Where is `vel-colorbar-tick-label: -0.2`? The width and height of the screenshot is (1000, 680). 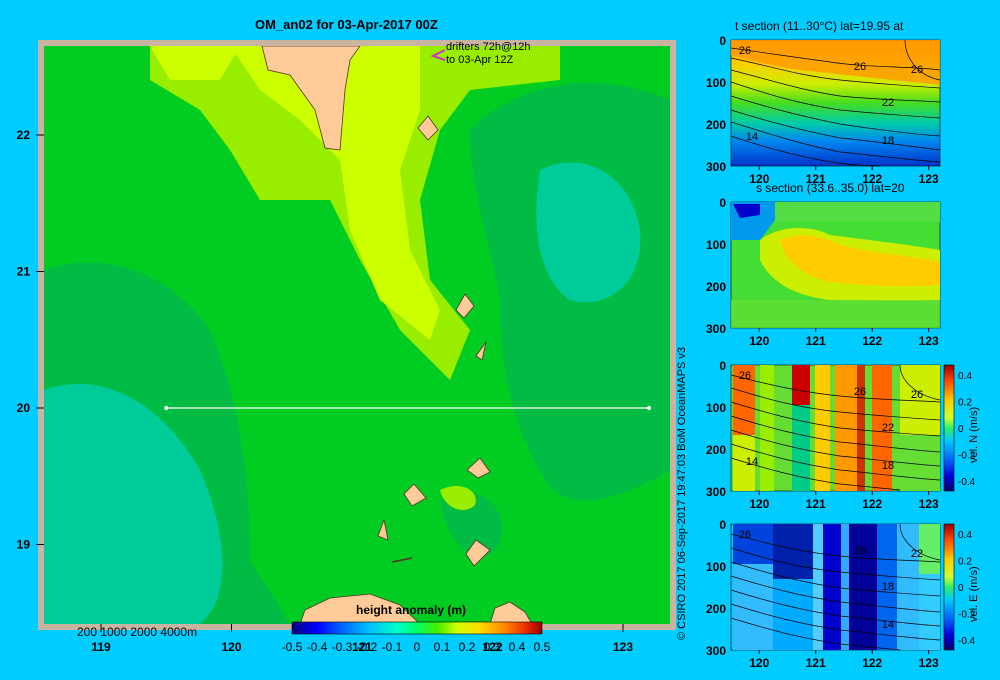 vel-colorbar-tick-label: -0.2 is located at coordinates (967, 456).